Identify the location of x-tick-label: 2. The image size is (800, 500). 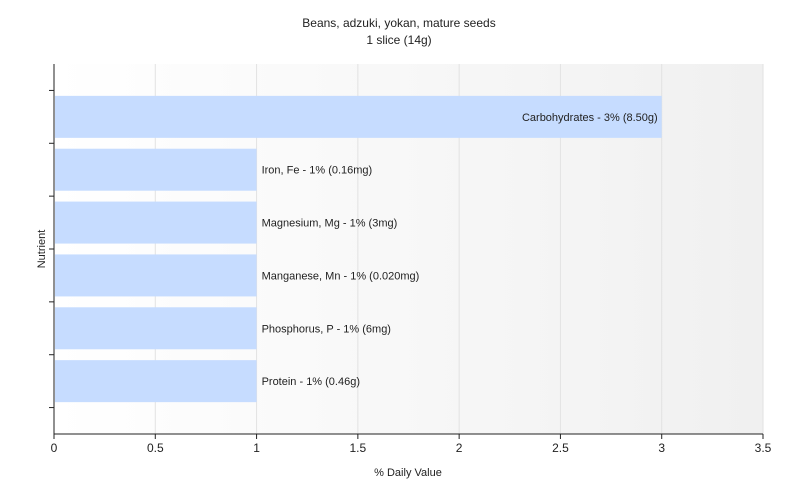
(459, 448).